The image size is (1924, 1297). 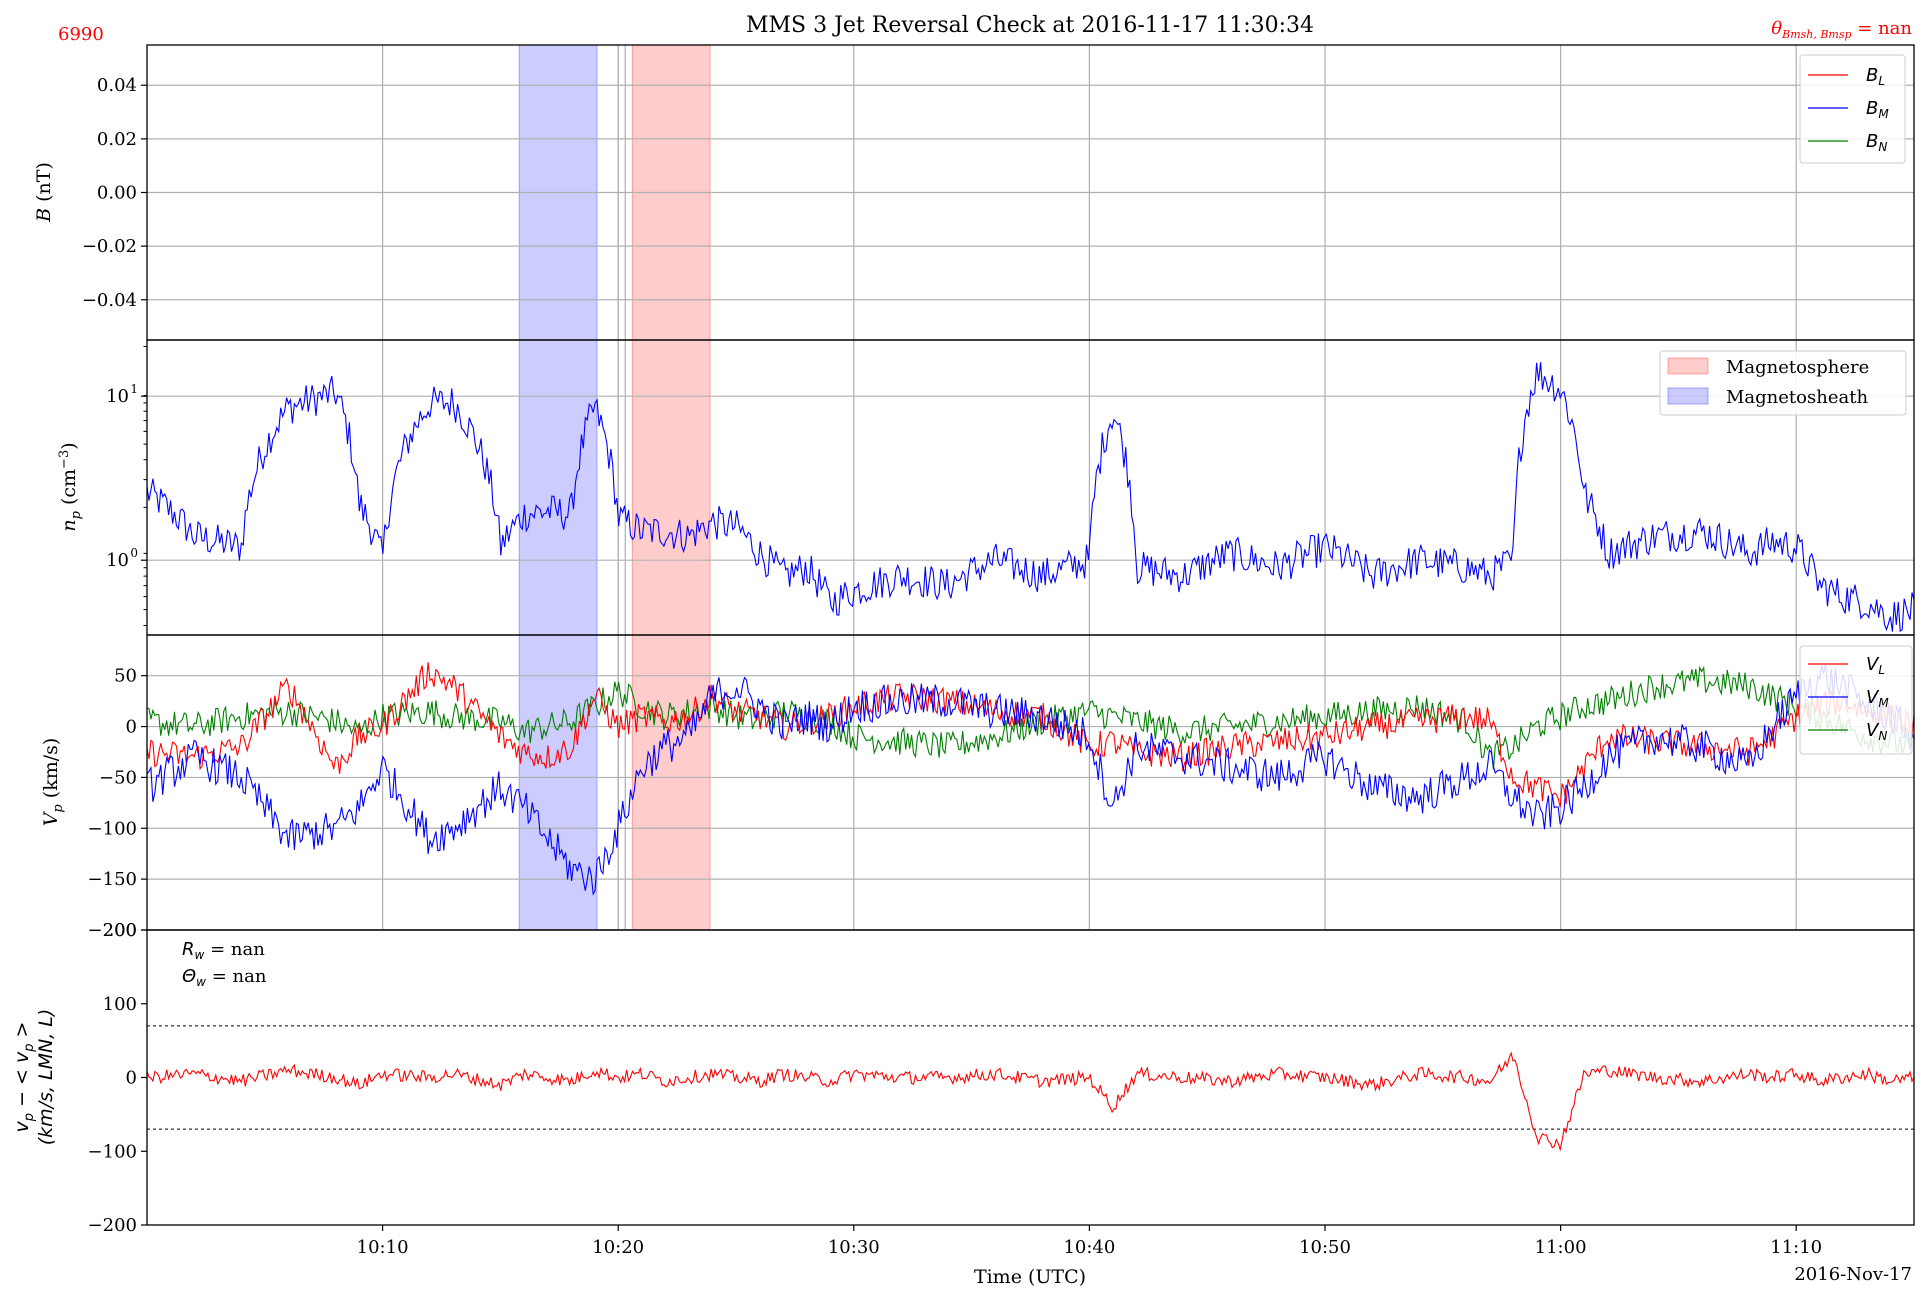 I want to click on legend-v-m-sub: M, so click(x=1883, y=703).